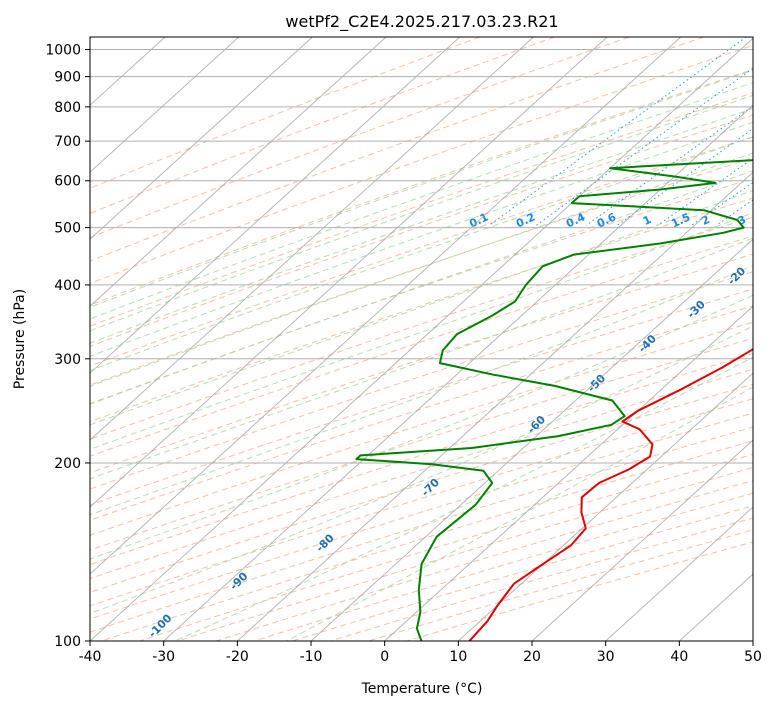 The image size is (775, 708). I want to click on y-tick-label: 1000, so click(63, 51).